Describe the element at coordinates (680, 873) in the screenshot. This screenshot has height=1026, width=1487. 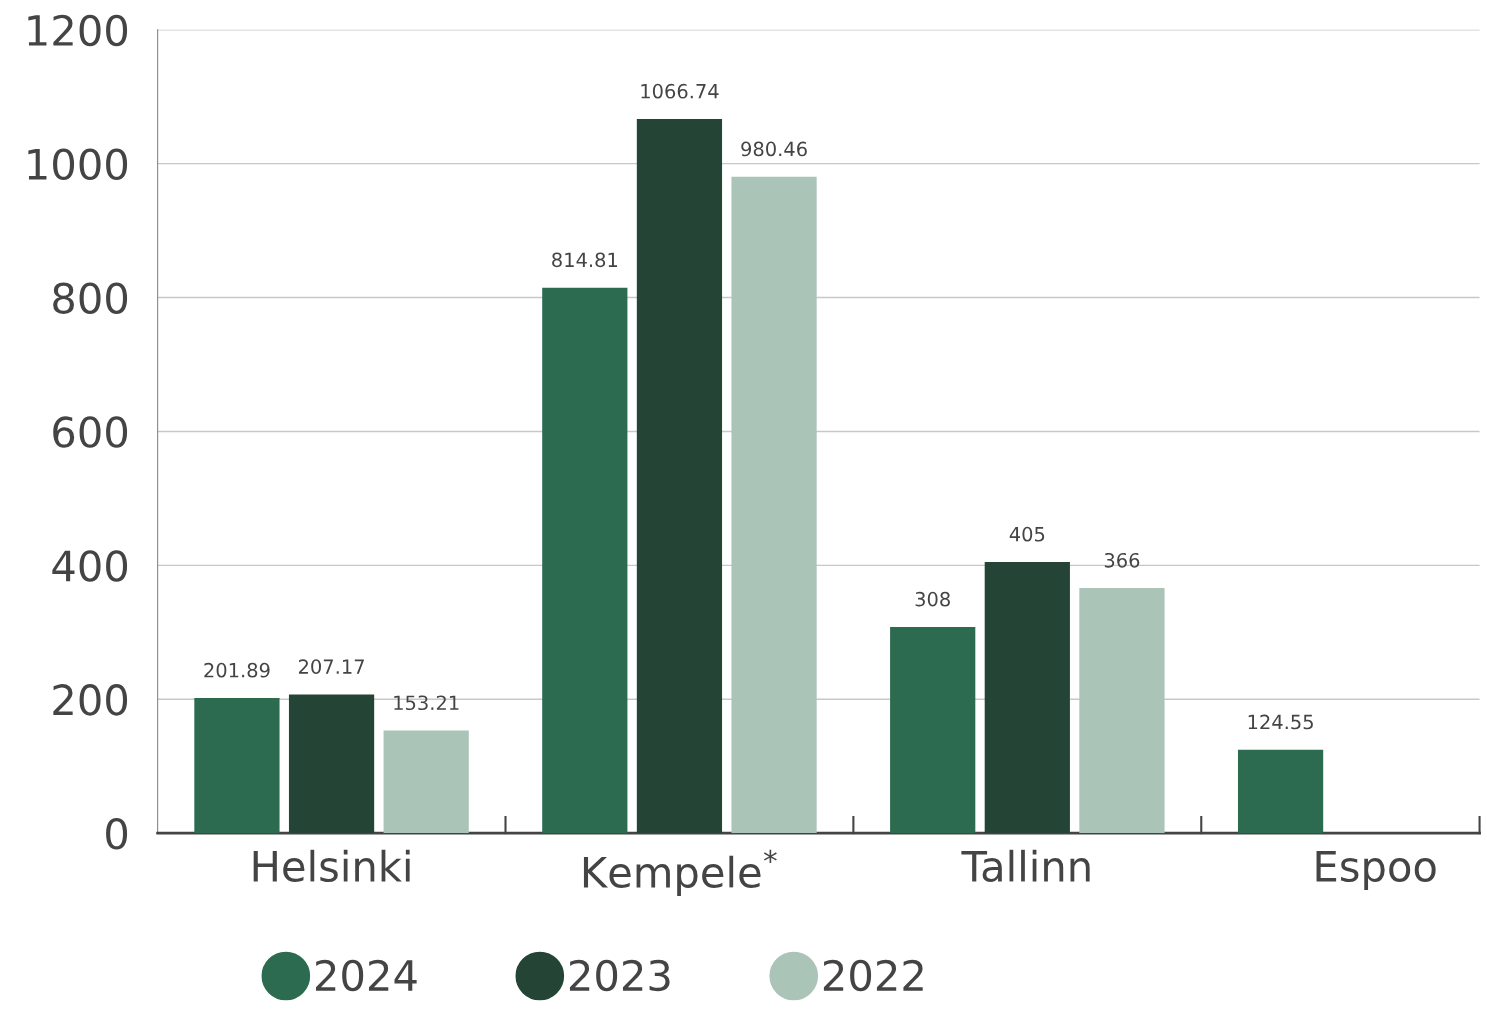
I see `x-tick-label: Kempele$^{*}$` at that location.